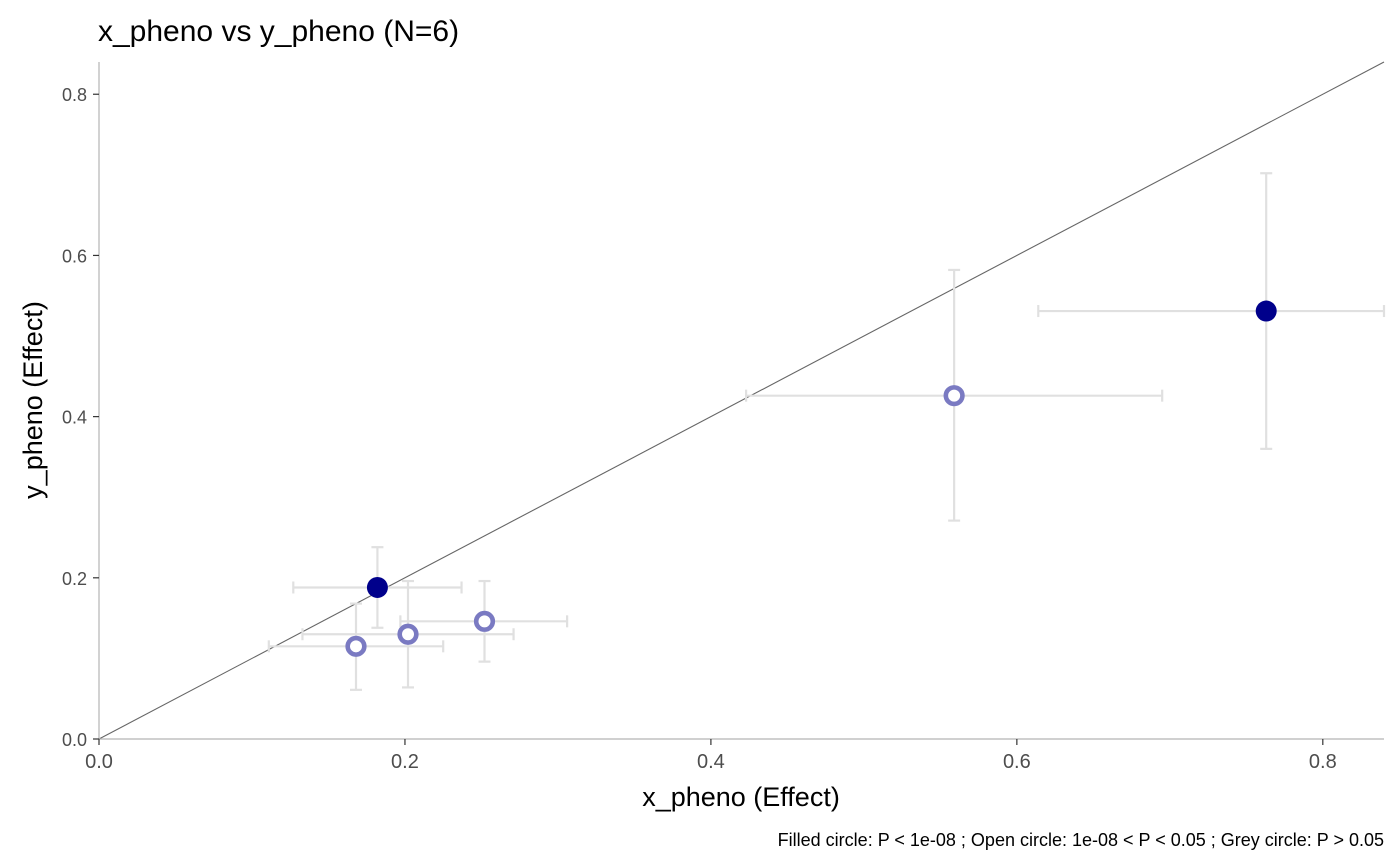 The width and height of the screenshot is (1400, 866). What do you see at coordinates (278, 31) in the screenshot?
I see `chart-title: x_pheno vs y_pheno (N=6)` at bounding box center [278, 31].